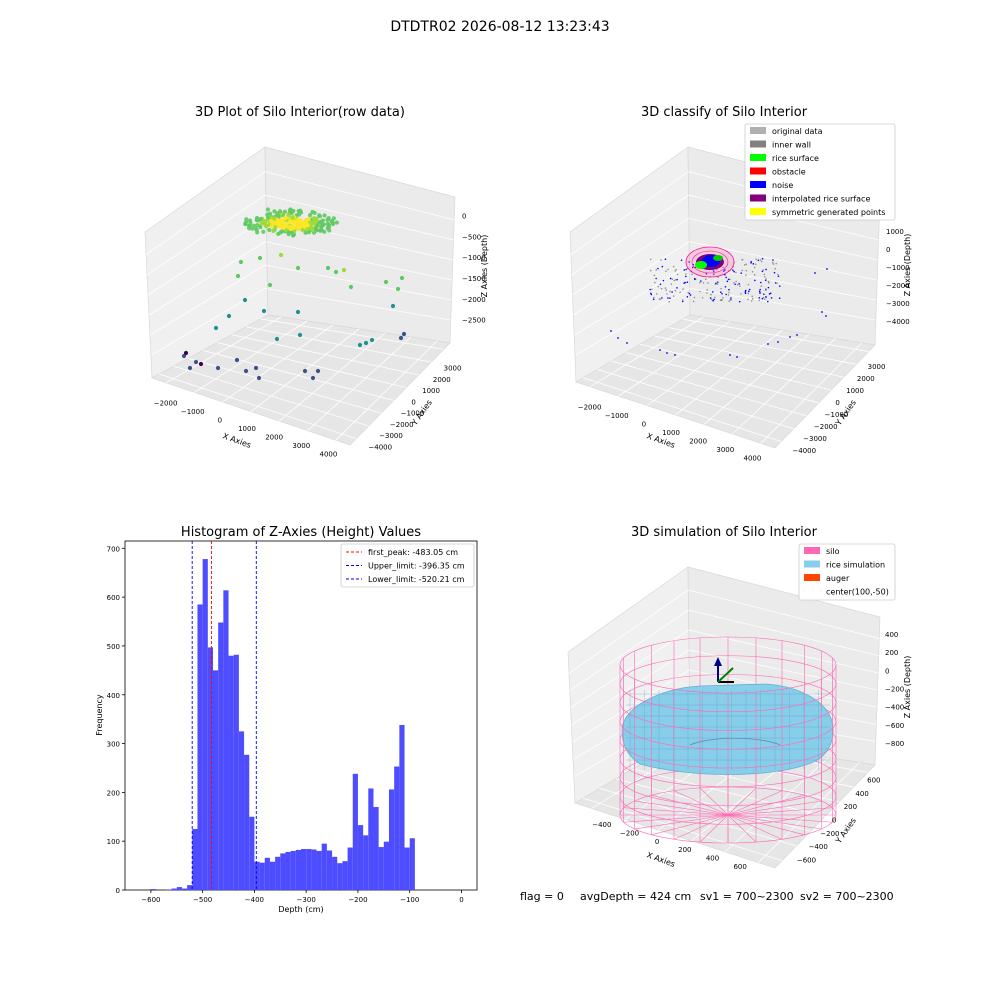  What do you see at coordinates (887, 671) in the screenshot?
I see `z-tick-label: 0` at bounding box center [887, 671].